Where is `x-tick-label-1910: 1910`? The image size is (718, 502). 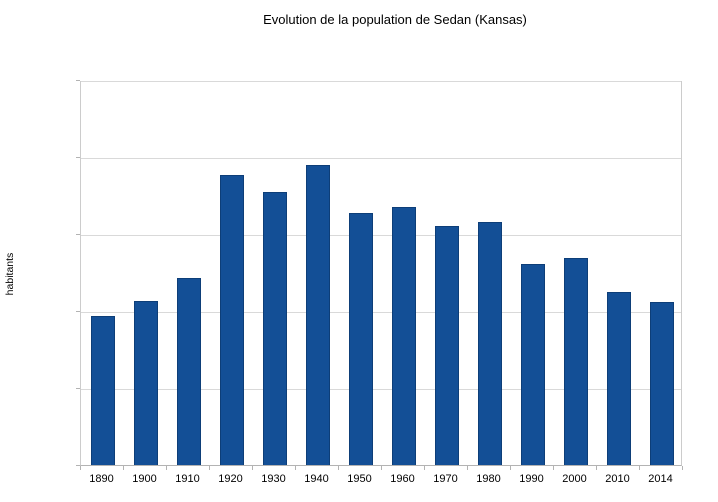
x-tick-label-1910: 1910 is located at coordinates (187, 479).